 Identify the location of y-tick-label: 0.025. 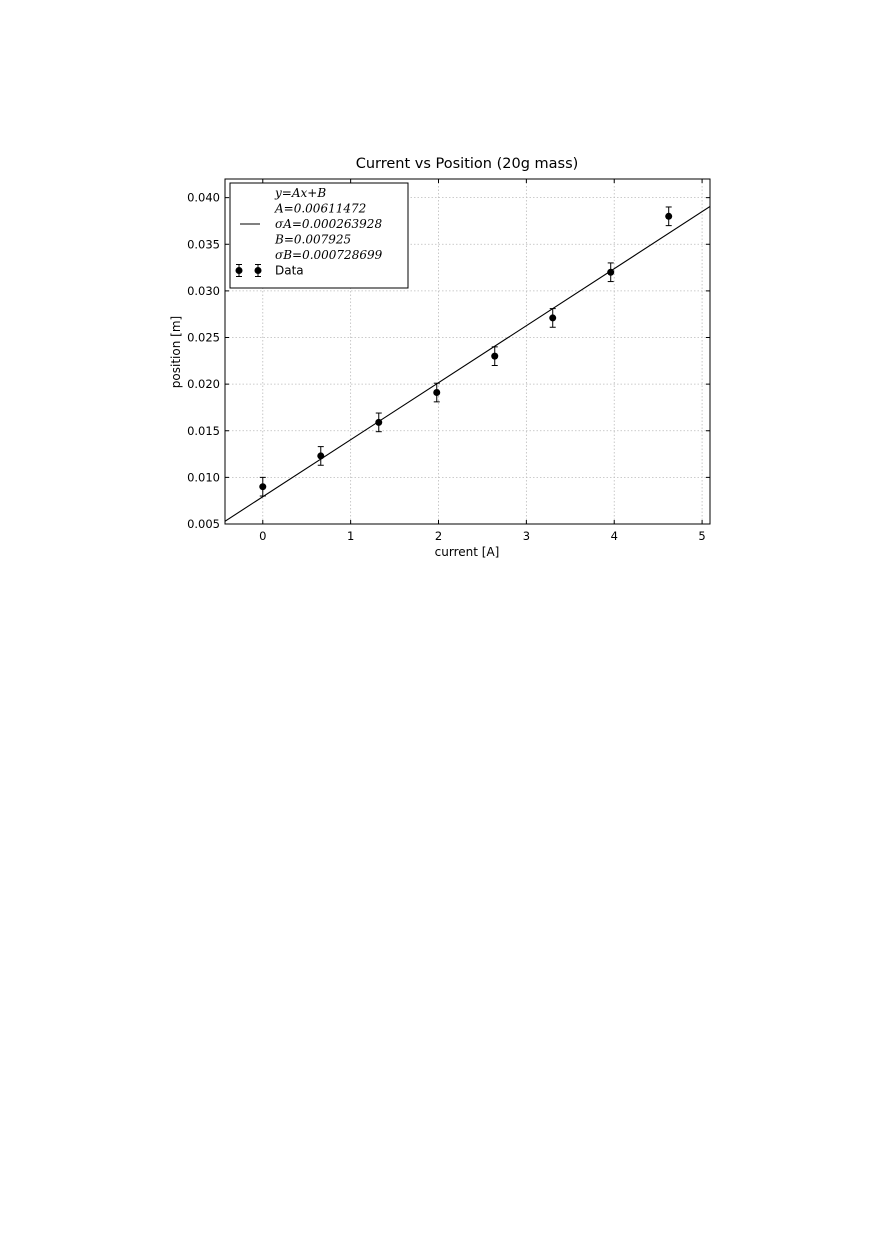
(203, 338).